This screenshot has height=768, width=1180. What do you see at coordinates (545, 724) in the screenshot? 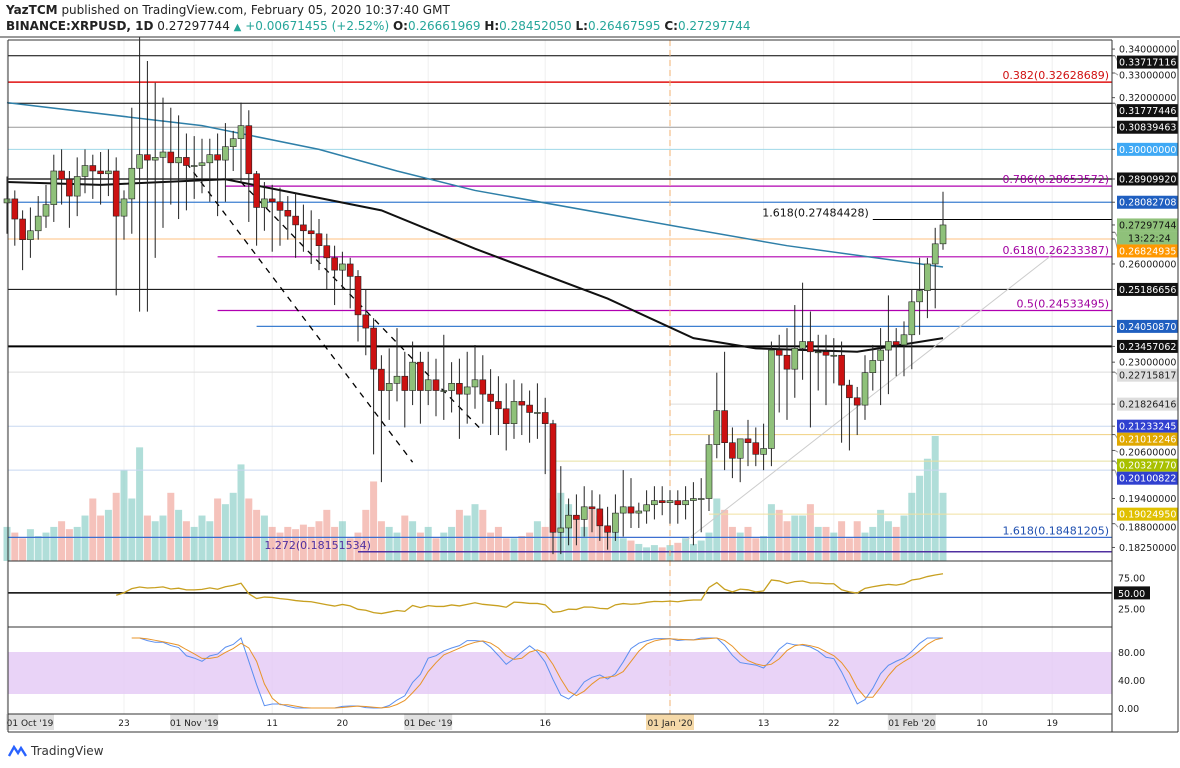
I see `time-axis-label: 16` at bounding box center [545, 724].